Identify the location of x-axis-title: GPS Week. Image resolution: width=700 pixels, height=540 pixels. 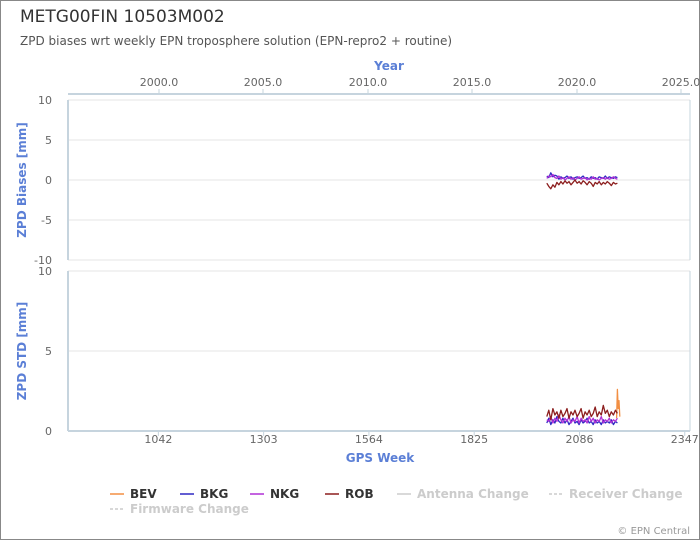
(381, 458).